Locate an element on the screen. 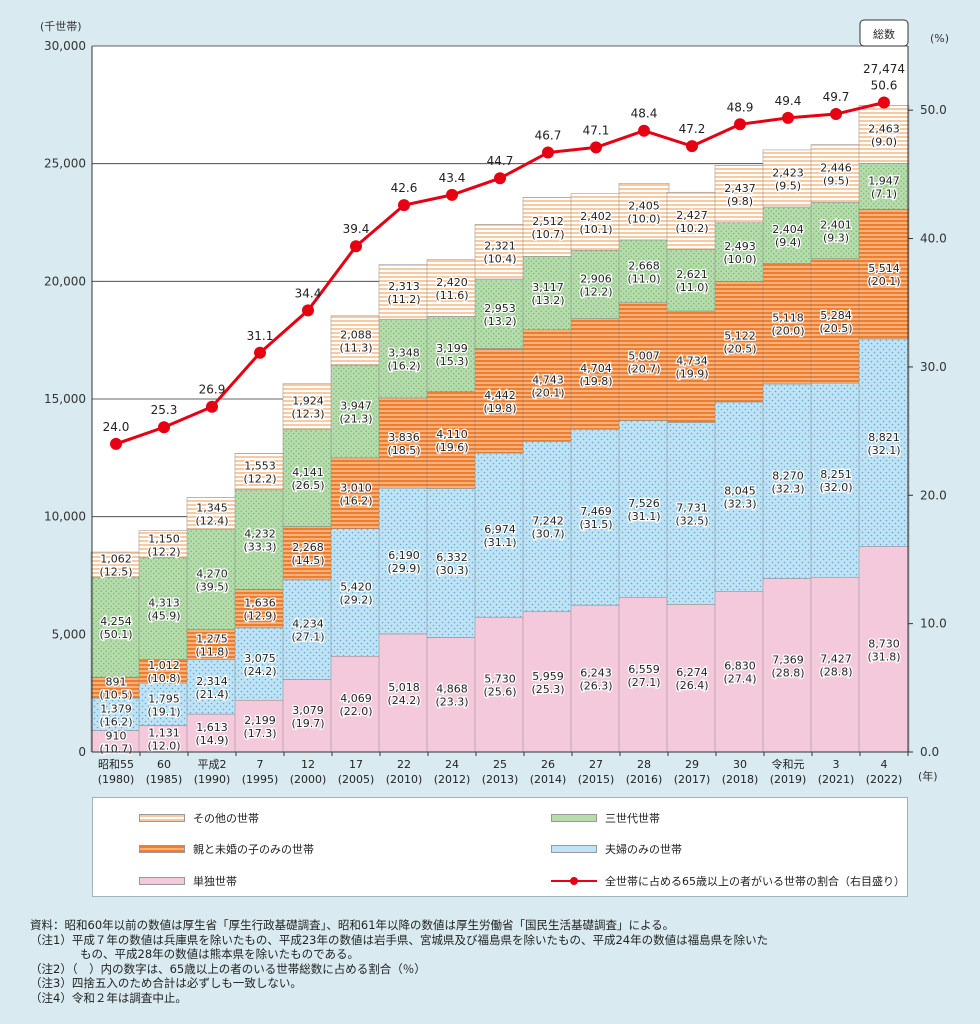 This screenshot has height=1024, width=980. data-label-parent-child: 3,836 is located at coordinates (404, 437).